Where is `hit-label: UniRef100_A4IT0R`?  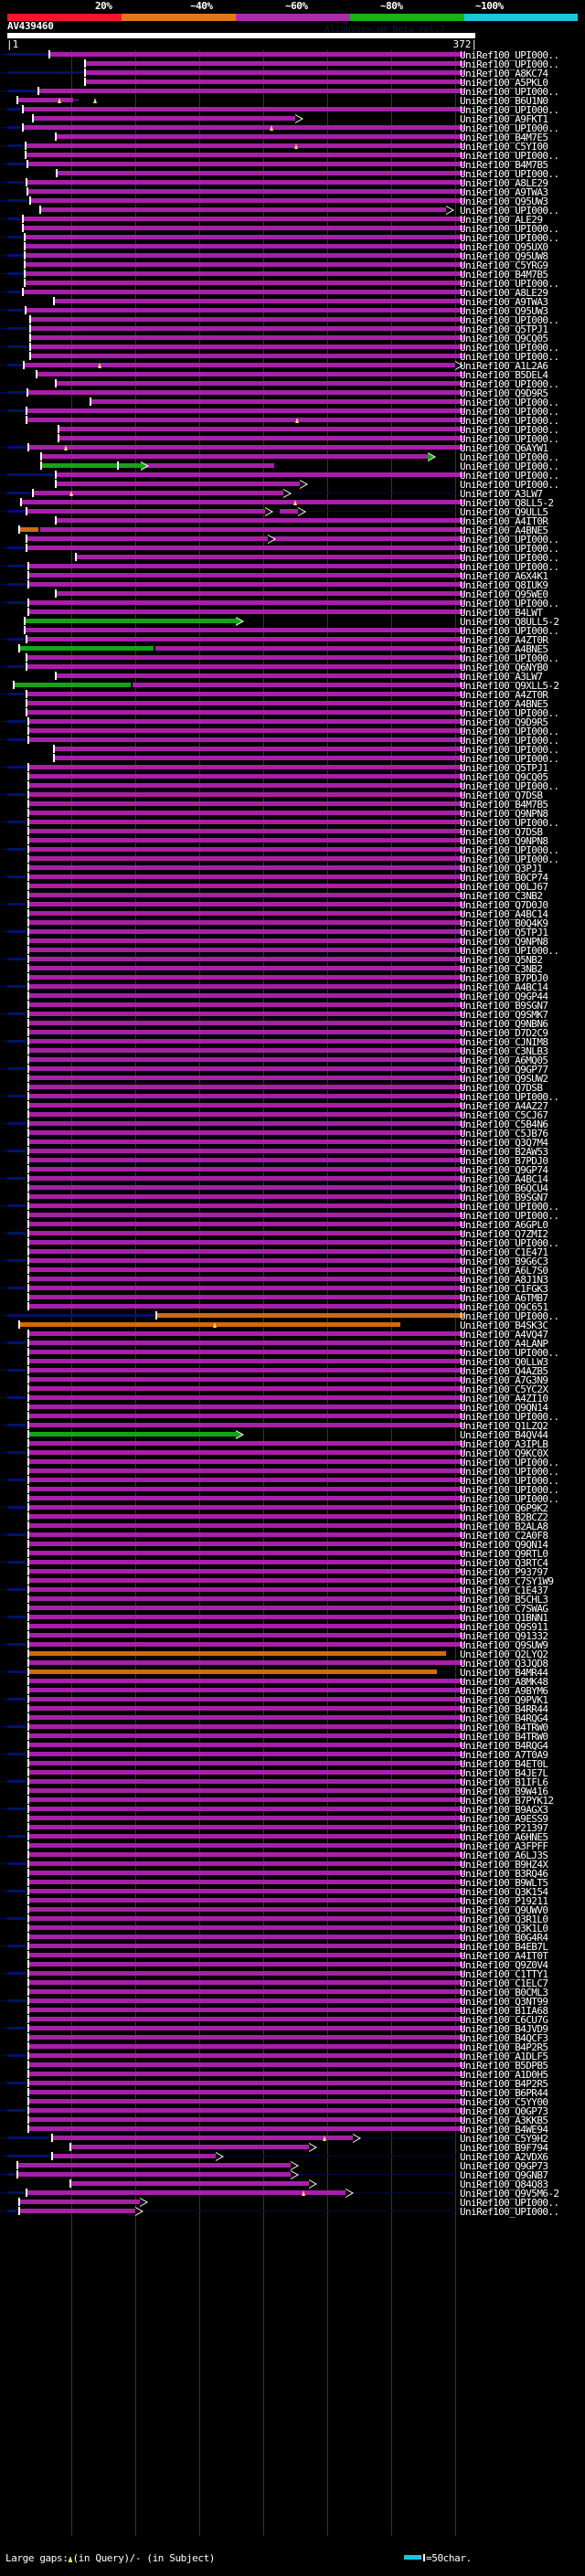 hit-label: UniRef100_A4IT0R is located at coordinates (504, 521).